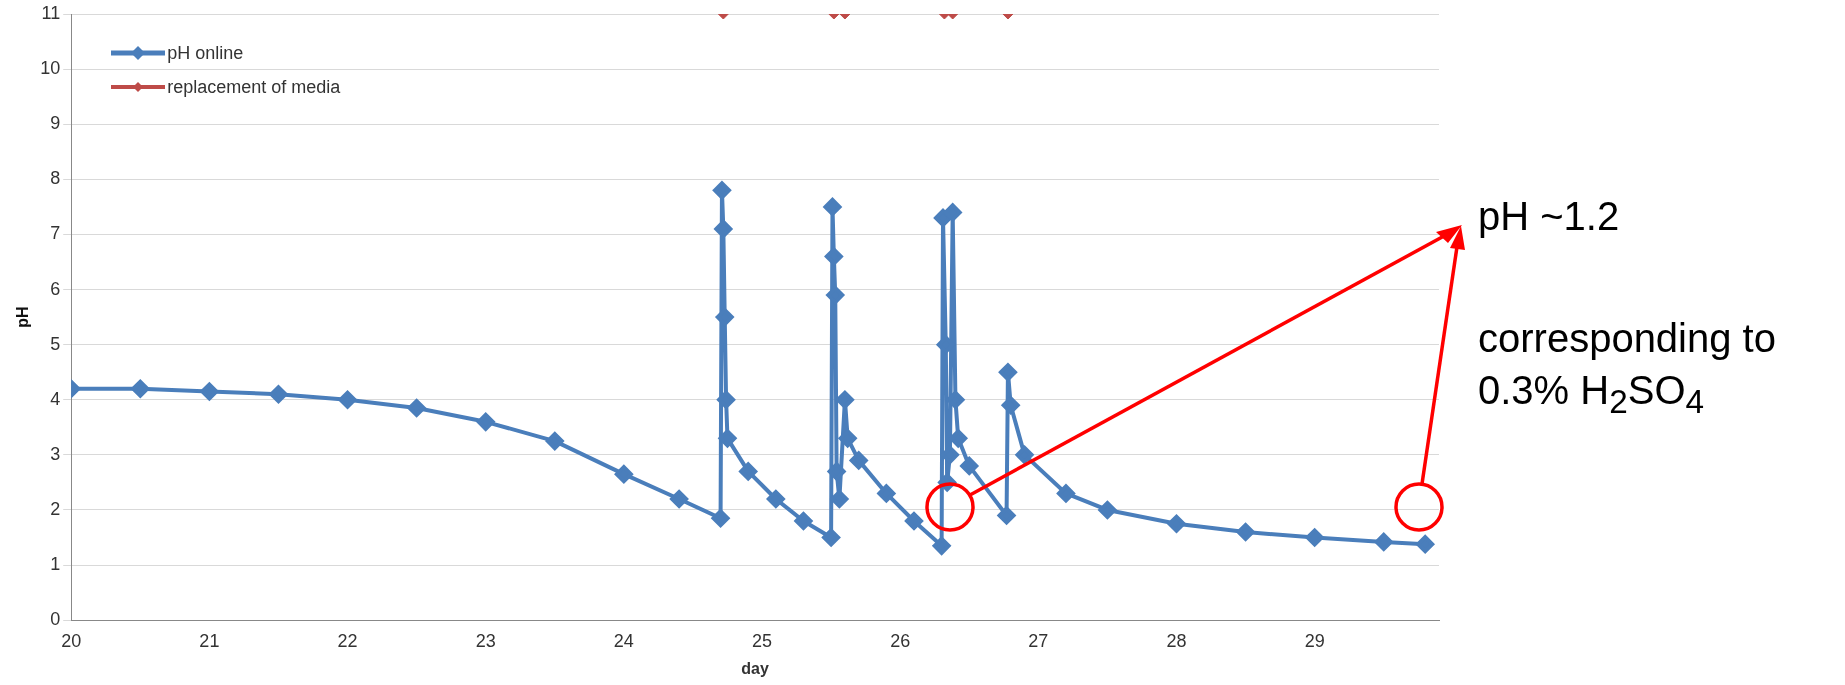  Describe the element at coordinates (900, 640) in the screenshot. I see `x-tick-label: 26` at that location.